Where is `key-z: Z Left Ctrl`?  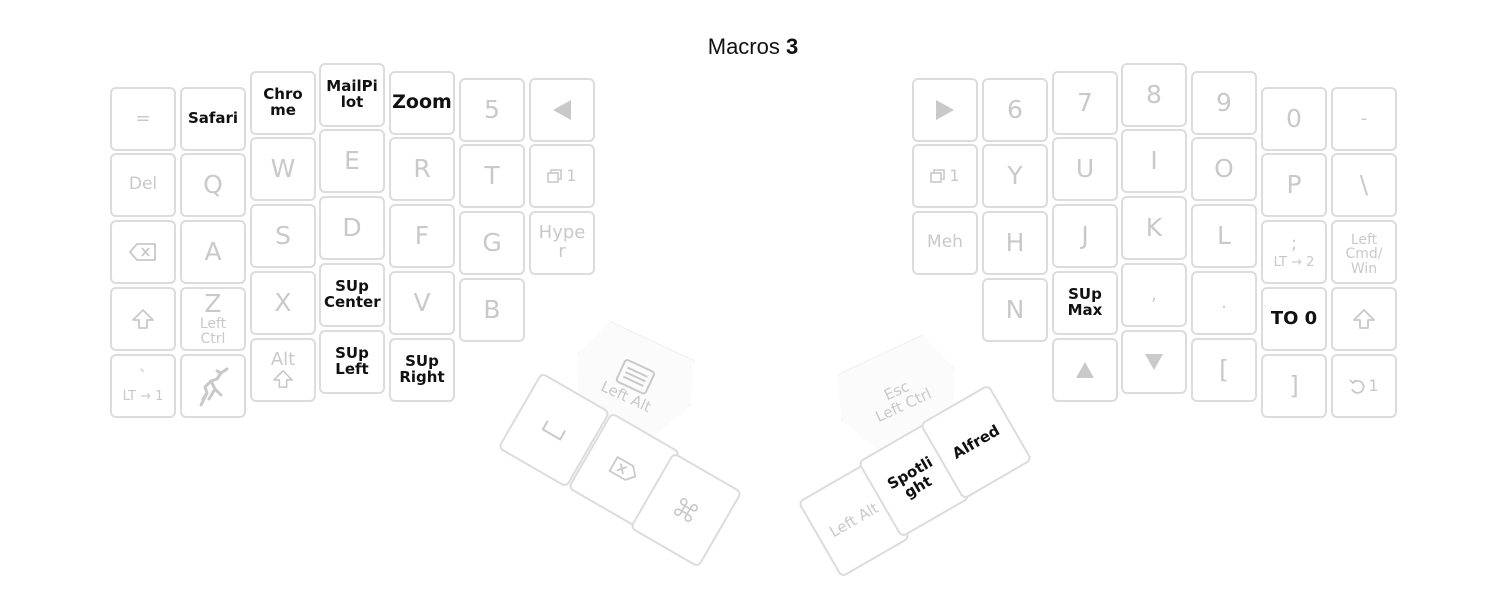
key-z: Z Left Ctrl is located at coordinates (213, 319).